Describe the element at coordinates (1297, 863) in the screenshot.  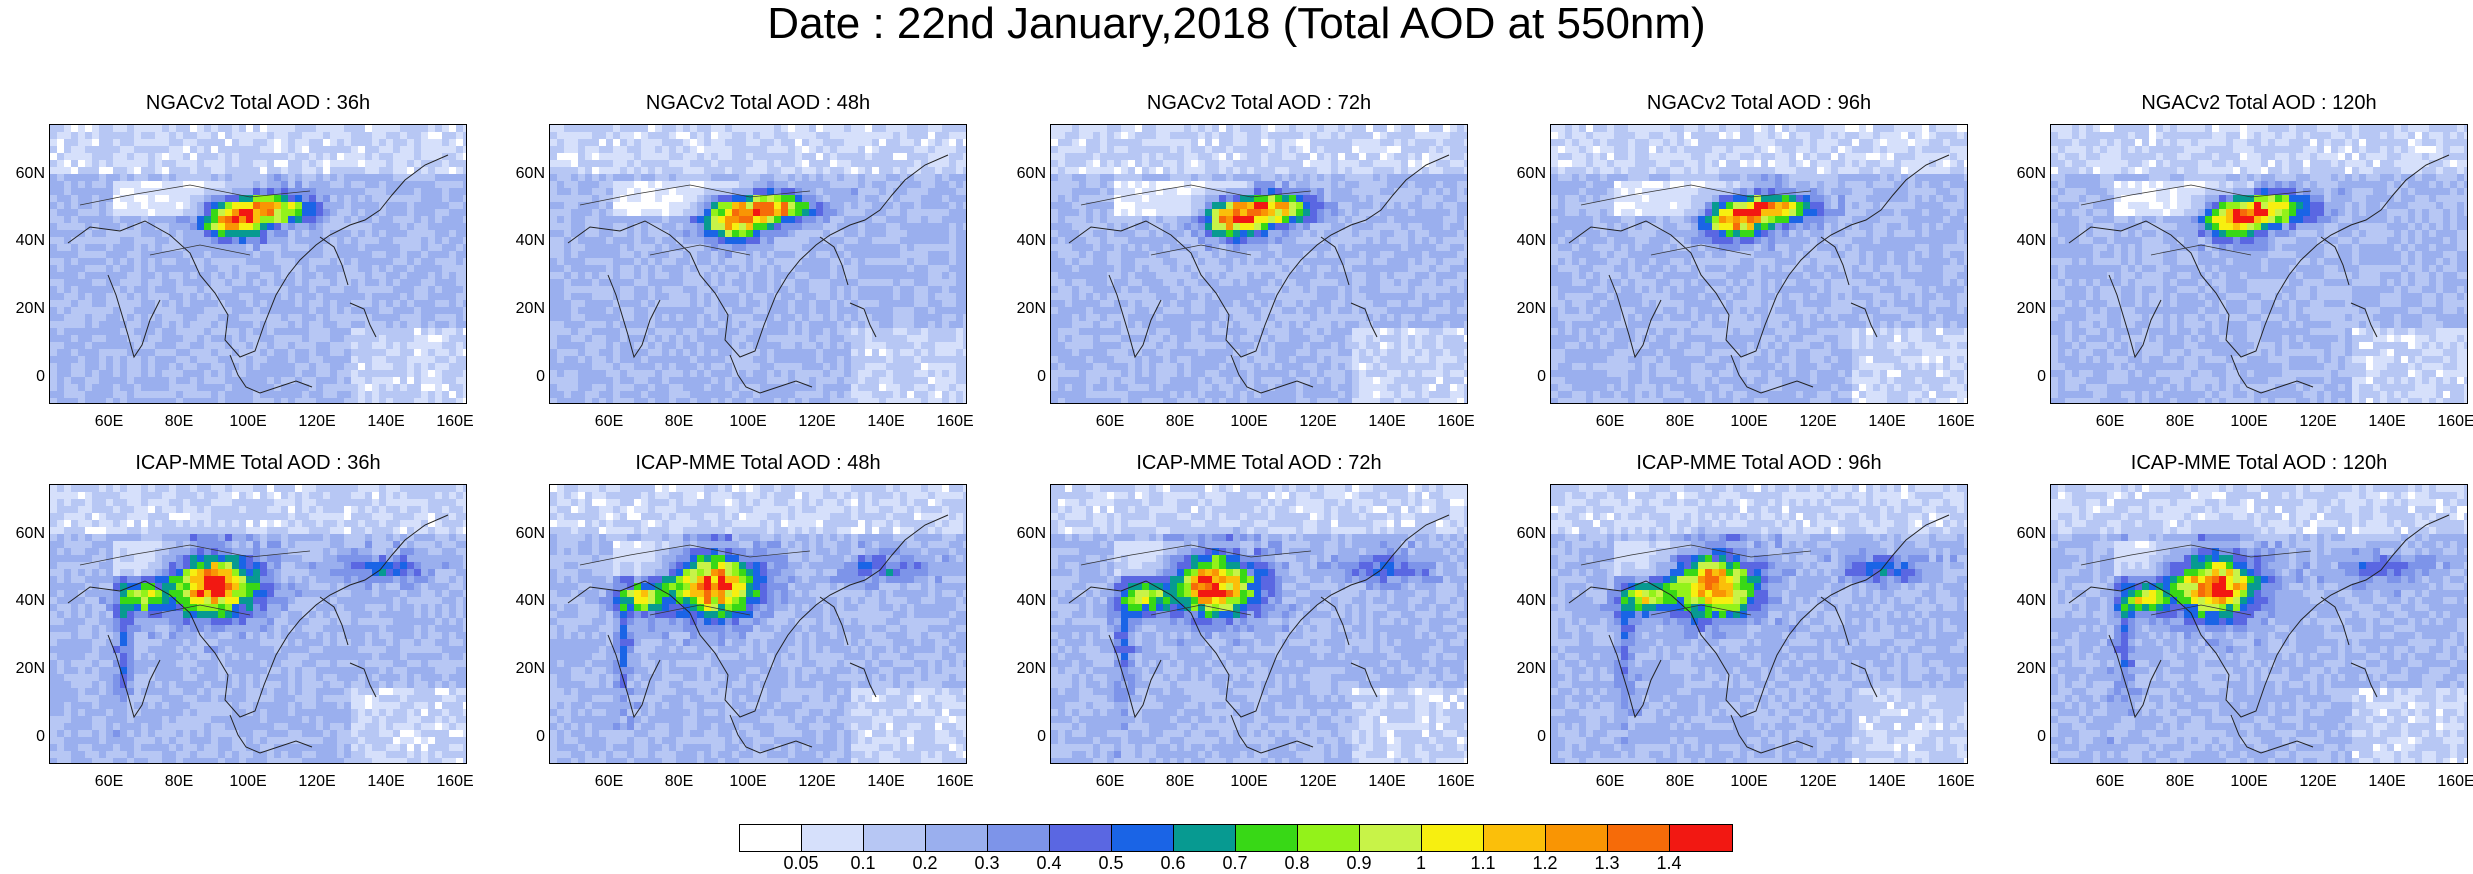
I see `colorbar-label: 0.8` at that location.